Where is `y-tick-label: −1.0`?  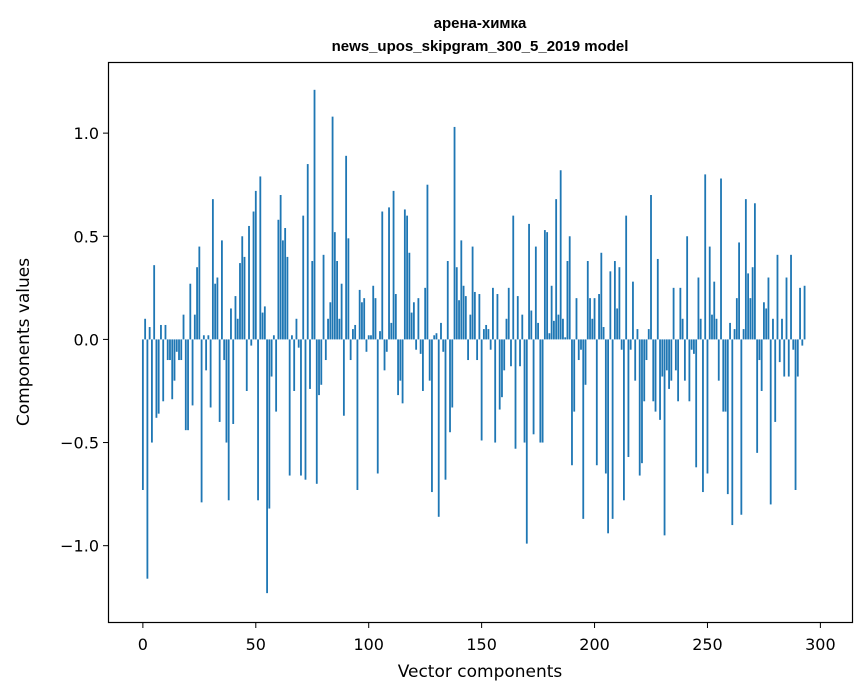 y-tick-label: −1.0 is located at coordinates (79, 546).